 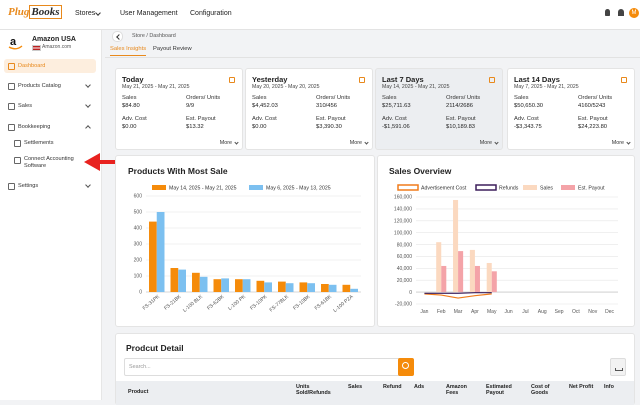 What do you see at coordinates (441, 312) in the screenshot?
I see `x-tick-label: Feb` at bounding box center [441, 312].